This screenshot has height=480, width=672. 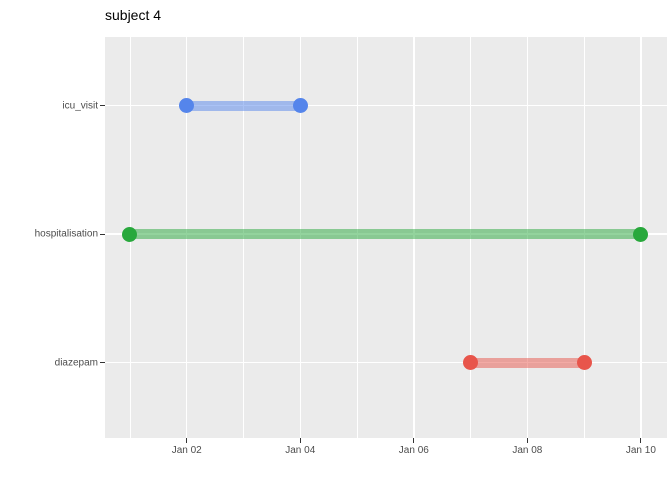 What do you see at coordinates (186, 450) in the screenshot?
I see `x-tick-label: Jan 02` at bounding box center [186, 450].